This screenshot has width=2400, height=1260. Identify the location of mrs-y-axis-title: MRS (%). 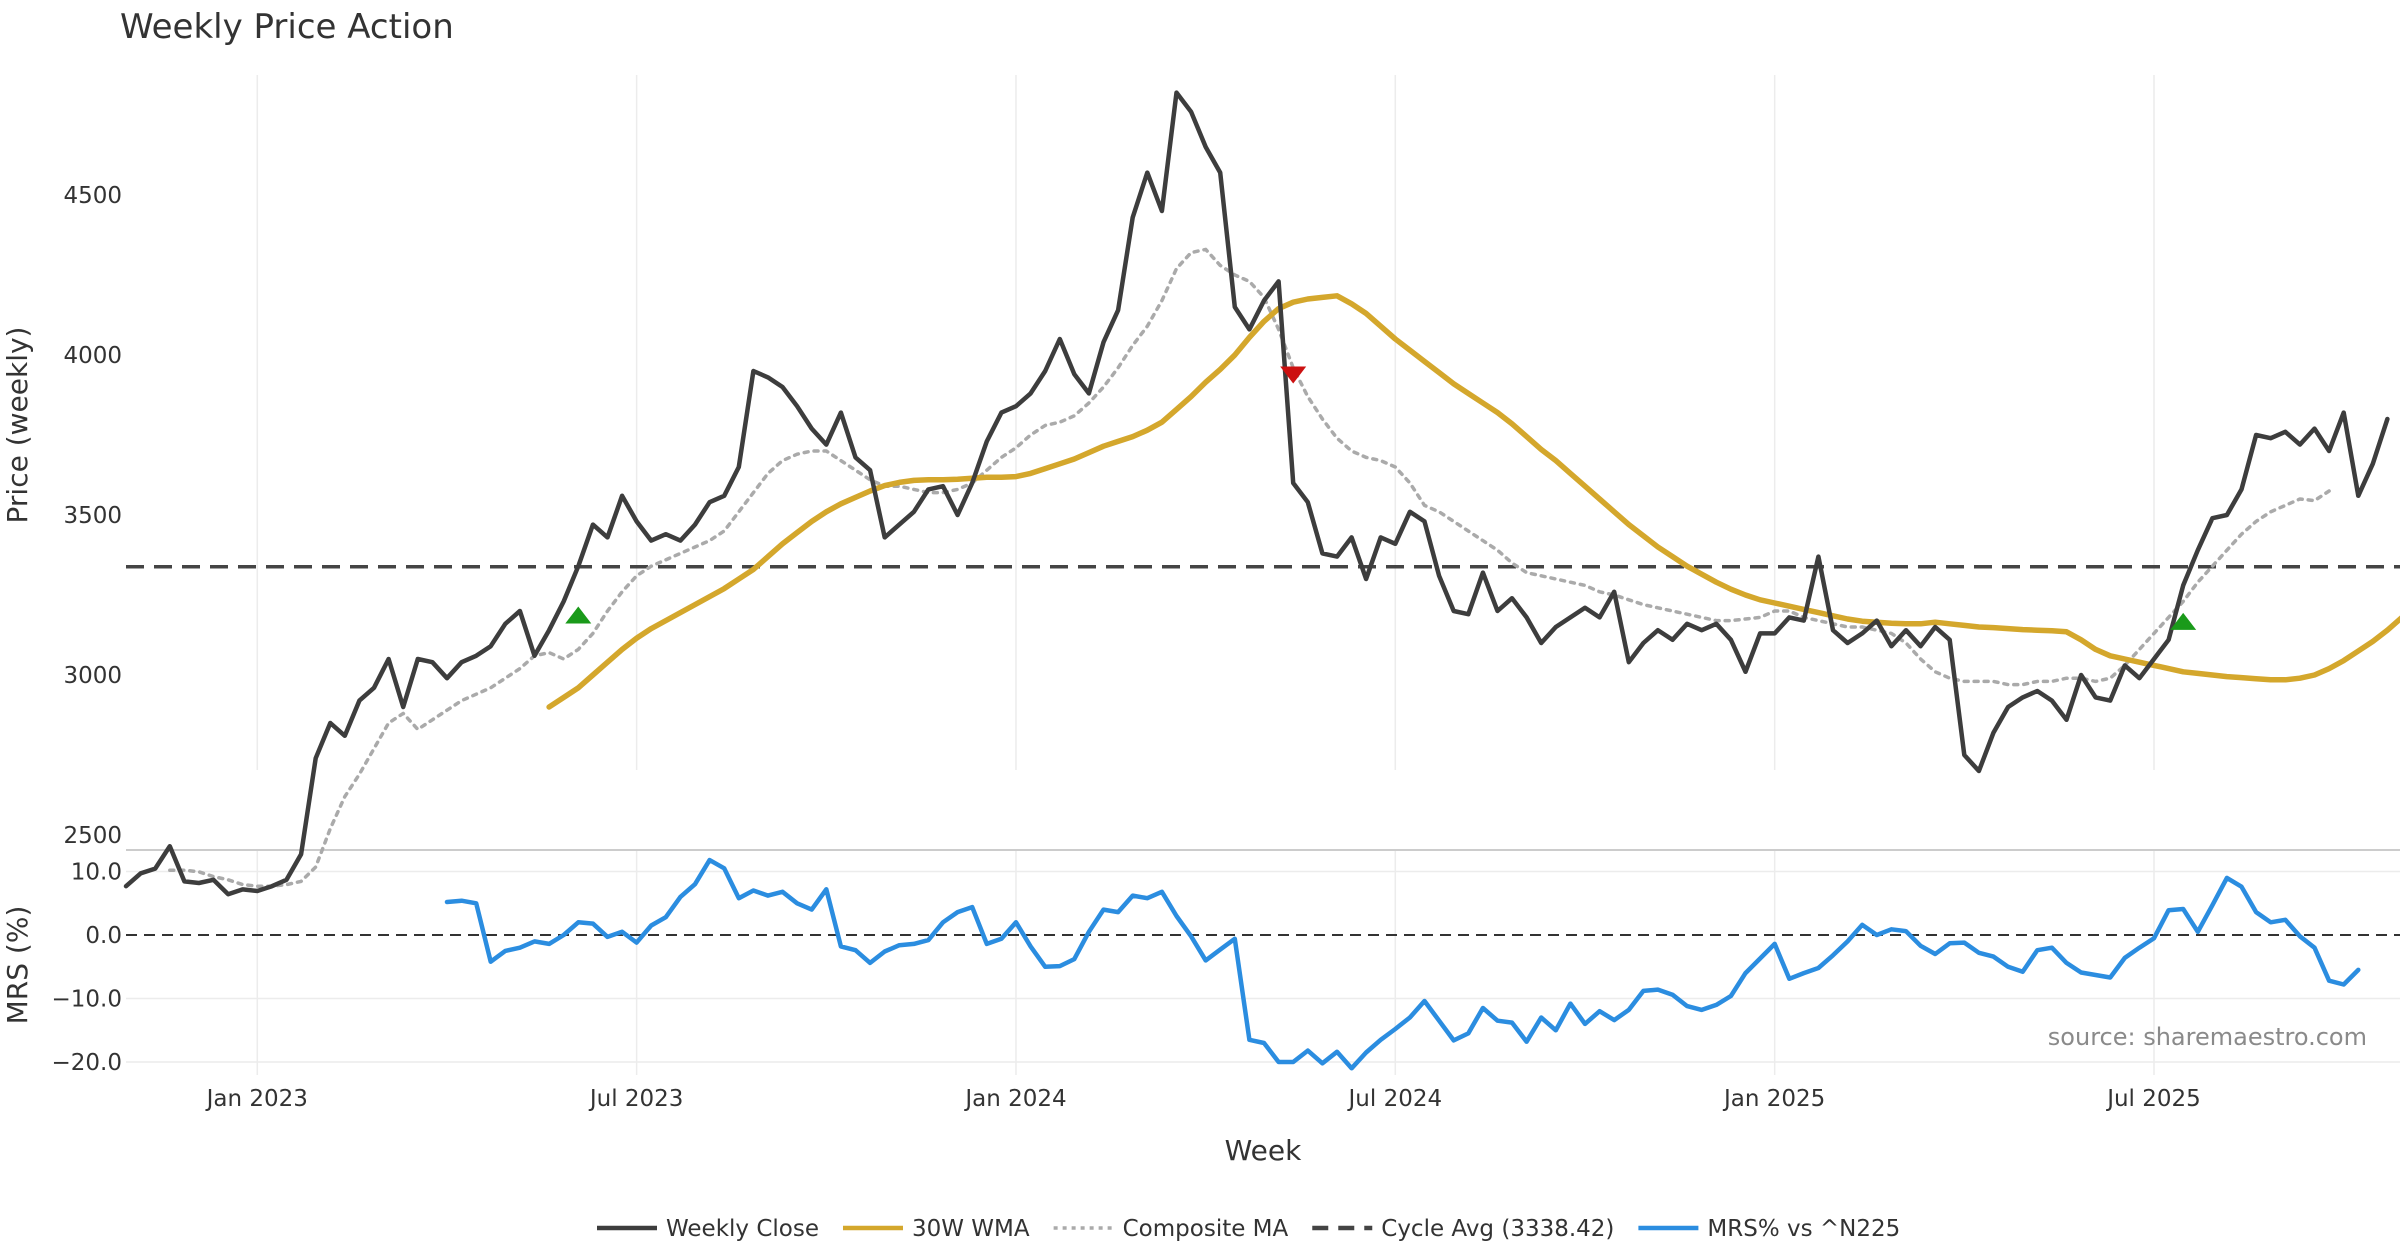
(17, 965).